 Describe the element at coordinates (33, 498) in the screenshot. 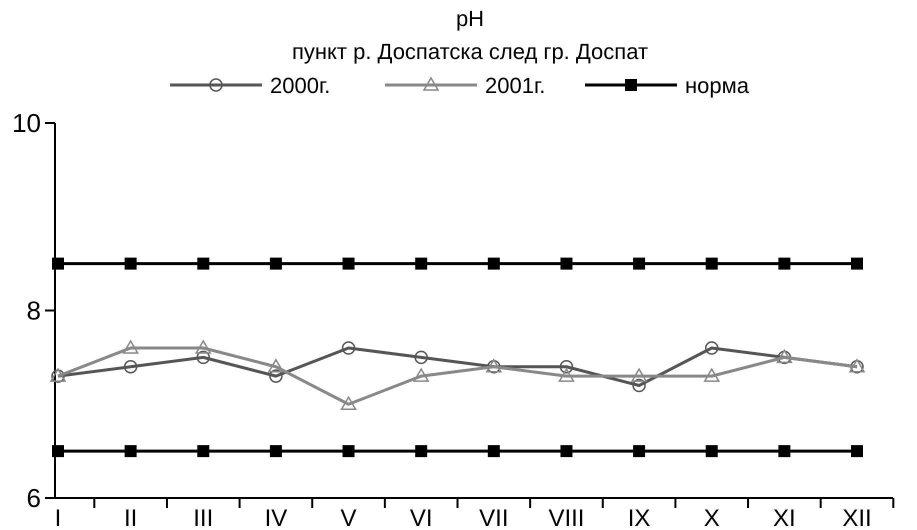

I see `y-tick-label: 6` at that location.